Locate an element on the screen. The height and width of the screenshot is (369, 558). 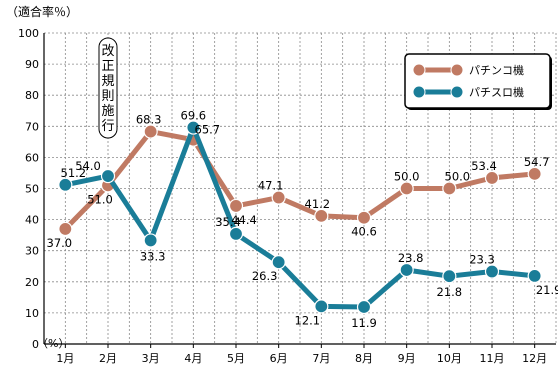
data-label: 21.8 is located at coordinates (450, 292).